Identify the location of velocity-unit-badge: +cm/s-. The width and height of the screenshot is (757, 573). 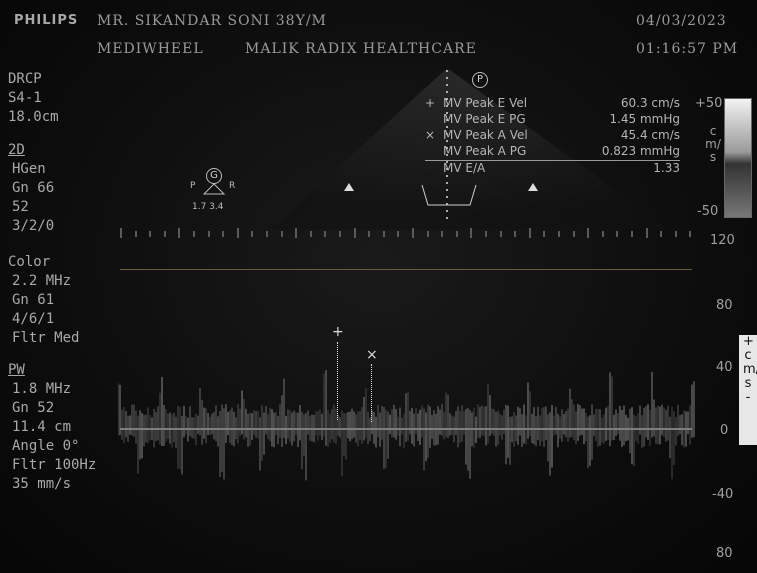
(748, 390).